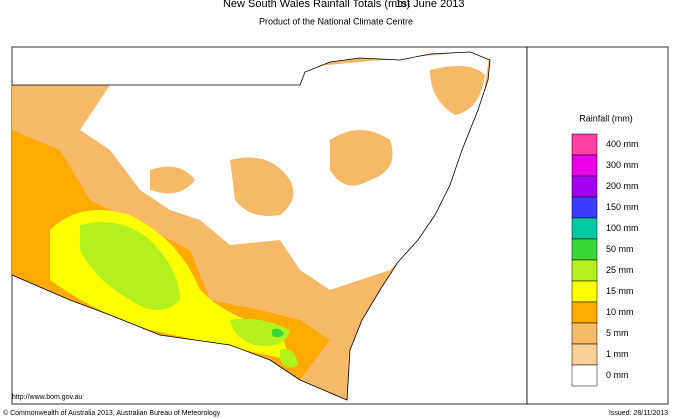 Image resolution: width=680 pixels, height=419 pixels. Describe the element at coordinates (622, 165) in the screenshot. I see `legend-label: 300 mm` at that location.